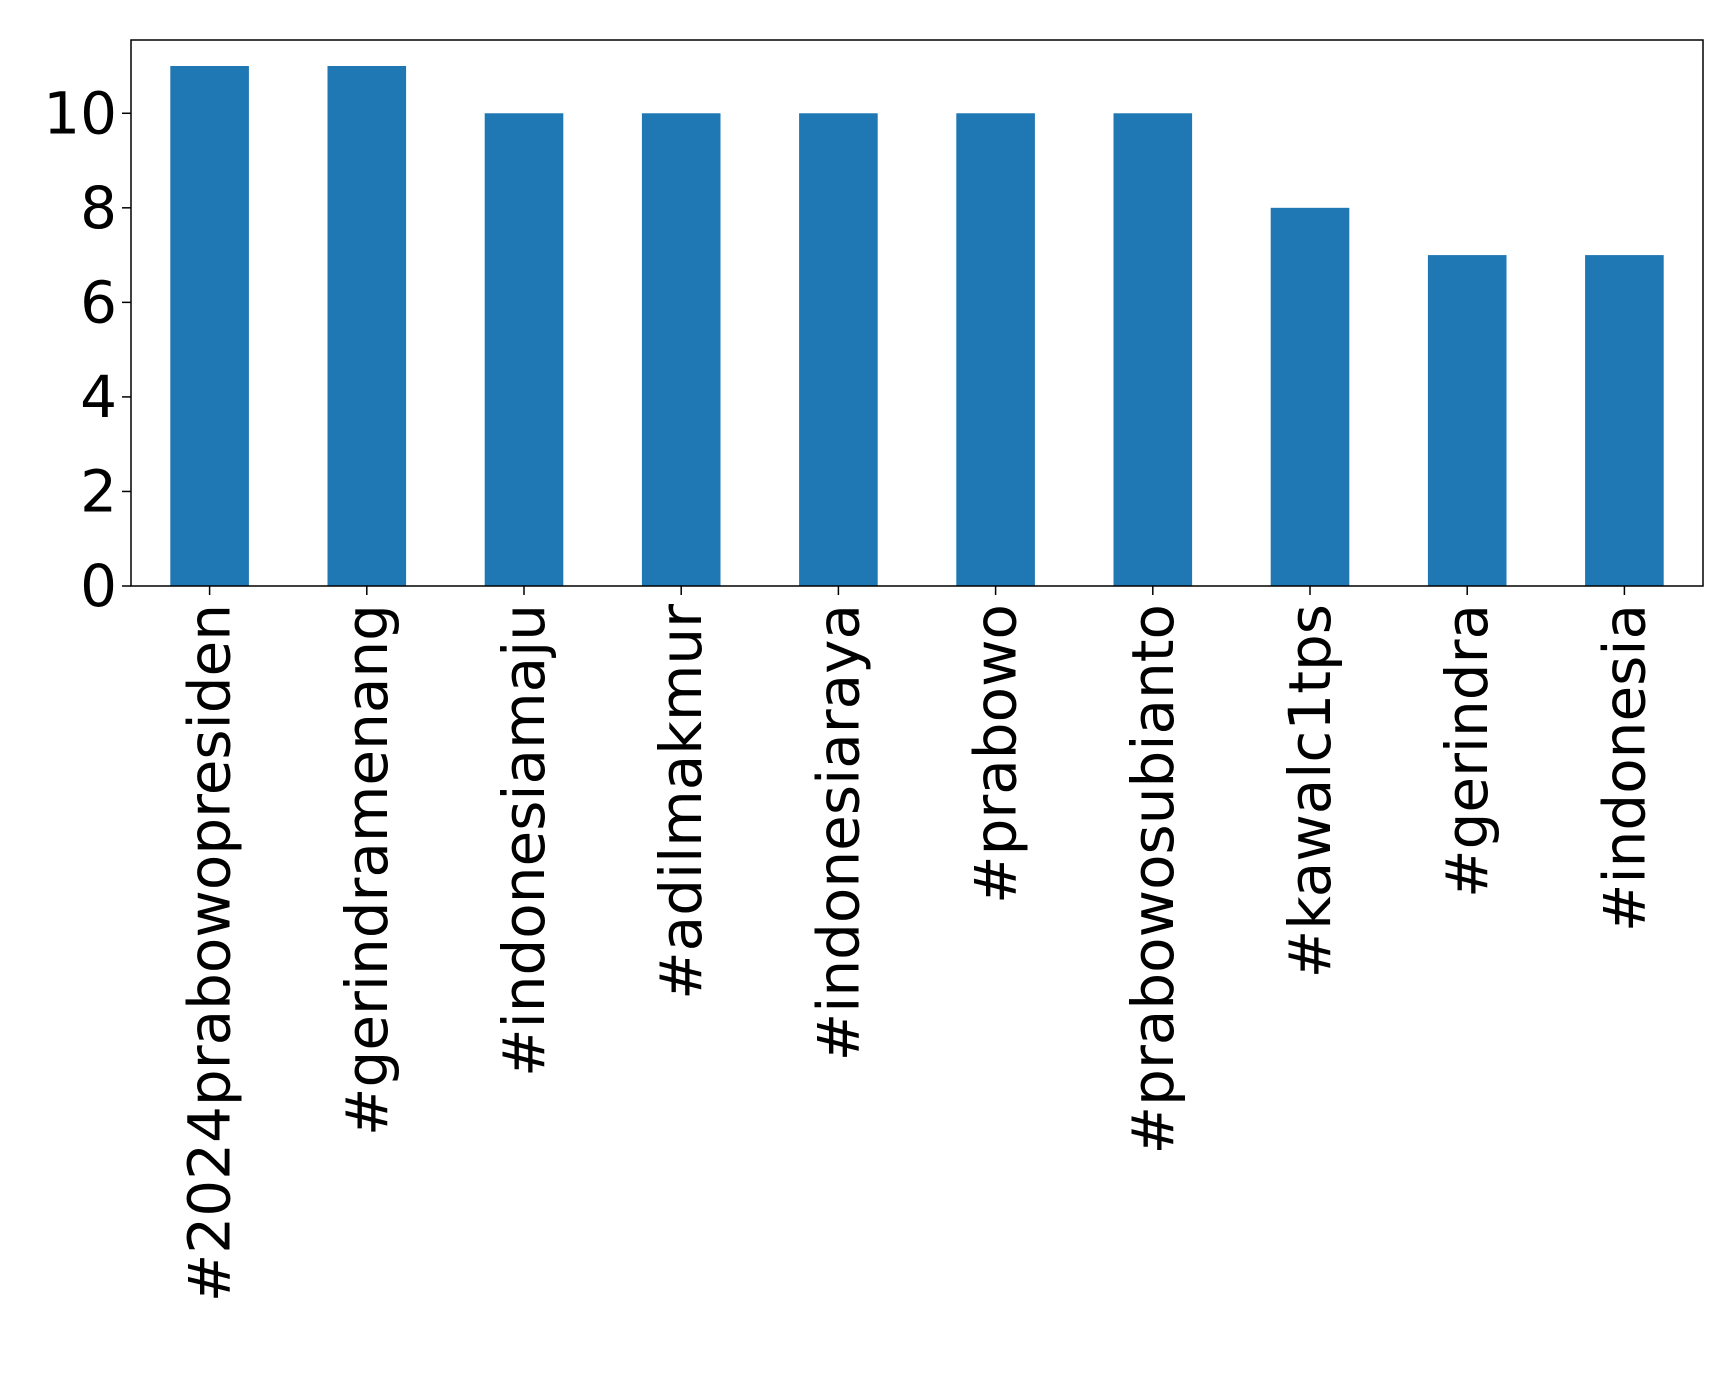  What do you see at coordinates (996, 754) in the screenshot?
I see `x-tick-label: #prabowo` at bounding box center [996, 754].